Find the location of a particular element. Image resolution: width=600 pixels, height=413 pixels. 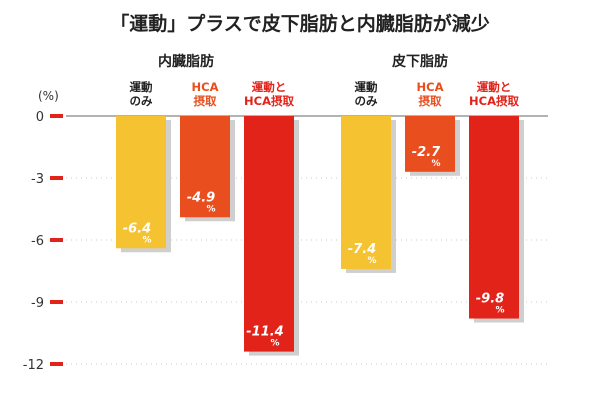

data-label: -11.4 is located at coordinates (264, 332).